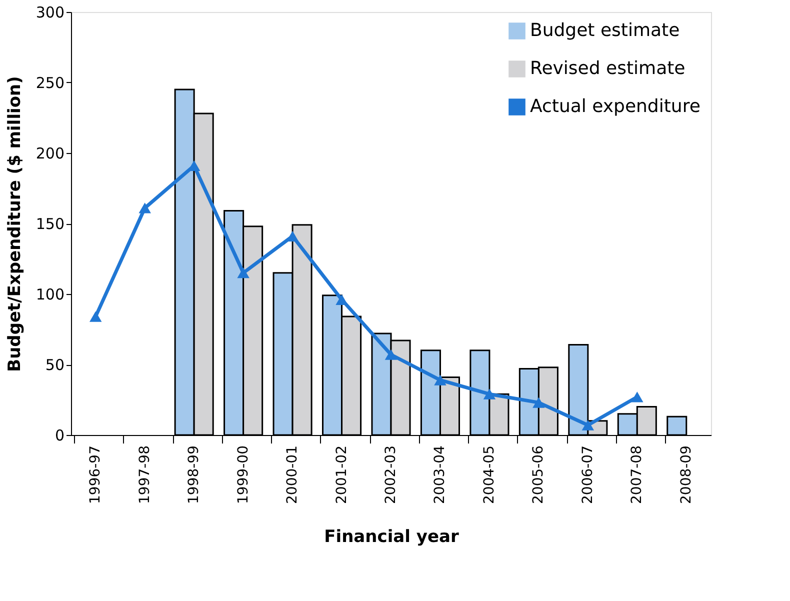  I want to click on y-tick-label: 300, so click(50, 13).